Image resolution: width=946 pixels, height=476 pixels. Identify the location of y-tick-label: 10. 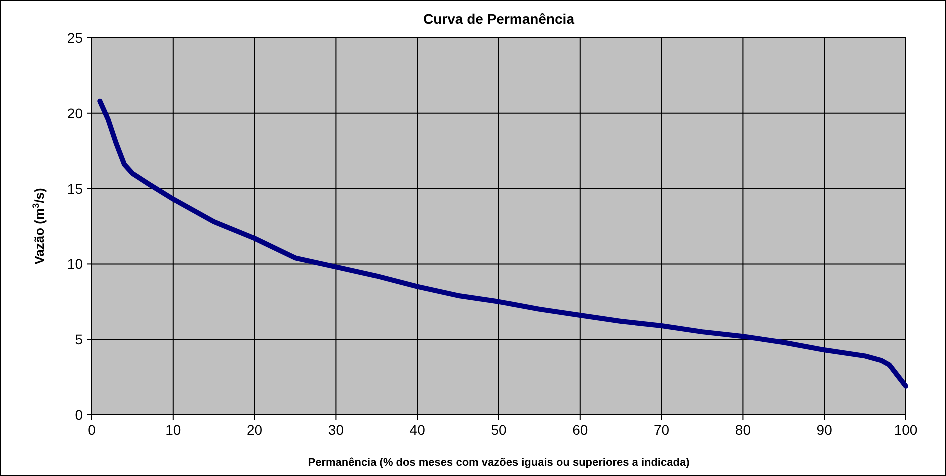
(75, 264).